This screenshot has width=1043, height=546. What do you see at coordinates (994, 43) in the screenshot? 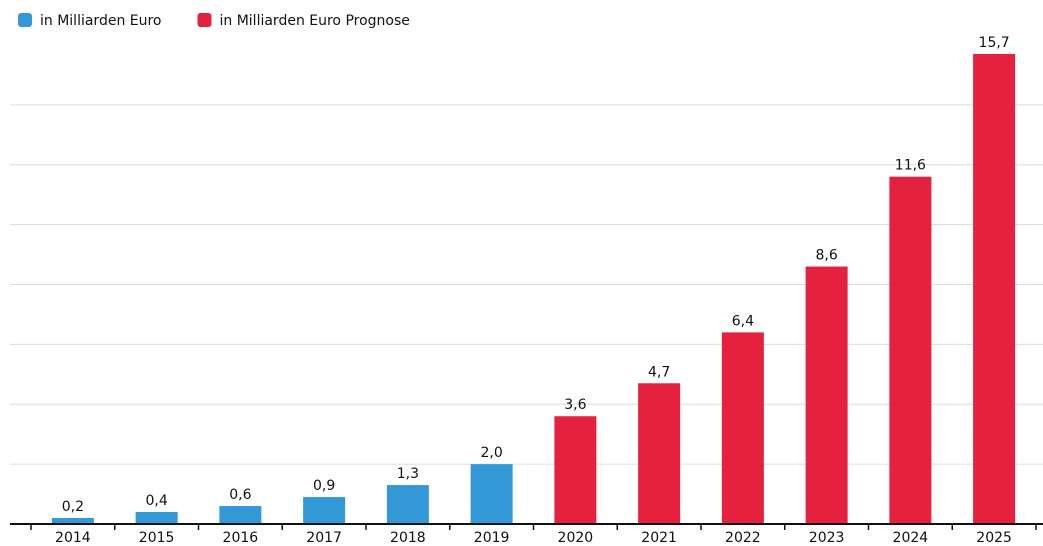
I see `data-label: 15,7` at bounding box center [994, 43].